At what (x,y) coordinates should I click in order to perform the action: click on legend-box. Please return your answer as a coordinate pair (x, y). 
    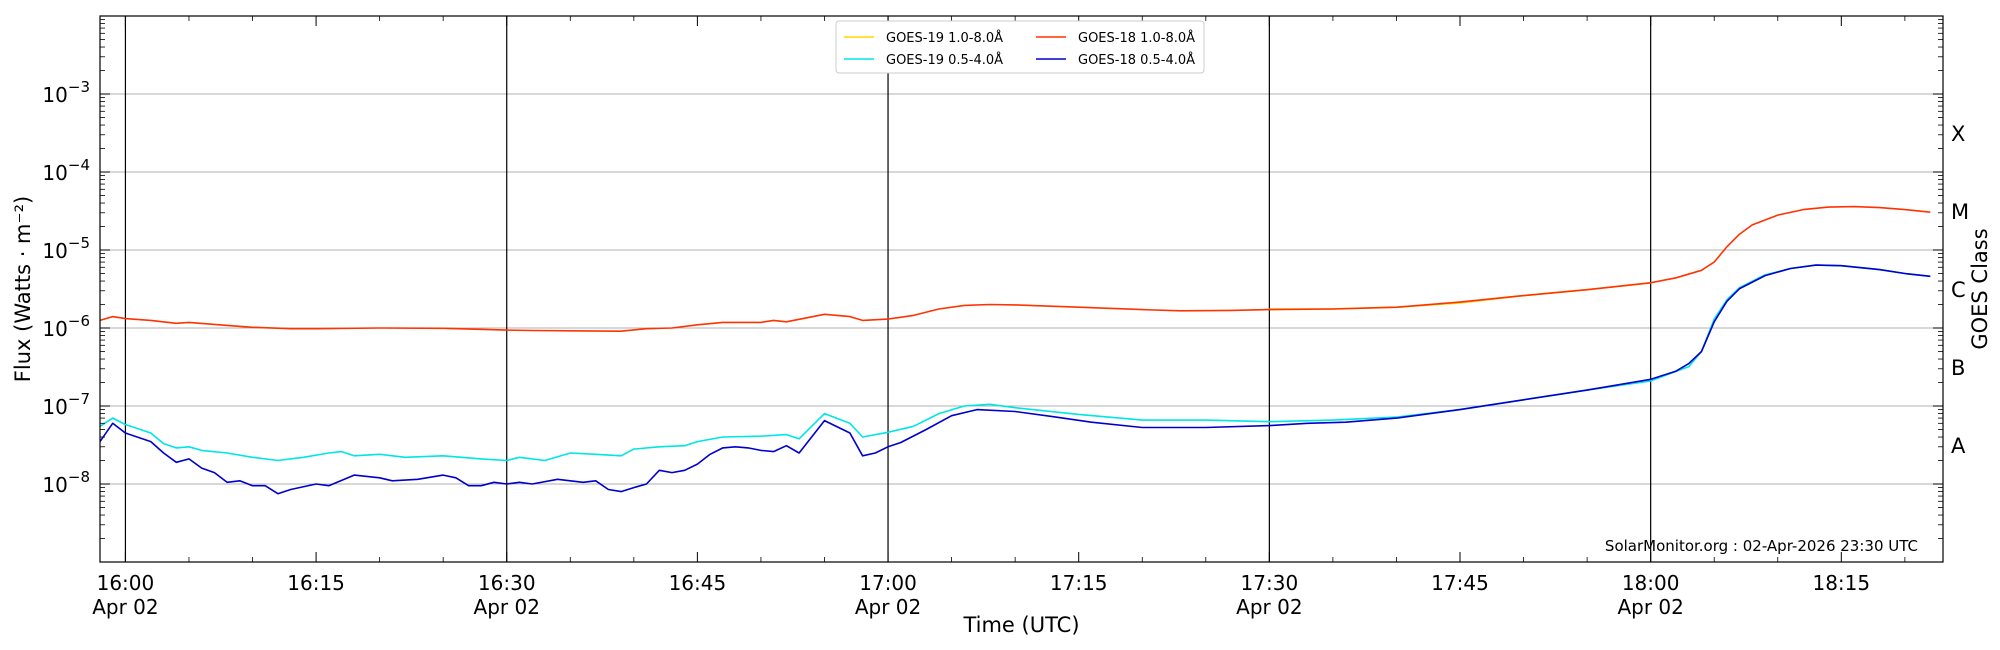
    Looking at the image, I should click on (1020, 47).